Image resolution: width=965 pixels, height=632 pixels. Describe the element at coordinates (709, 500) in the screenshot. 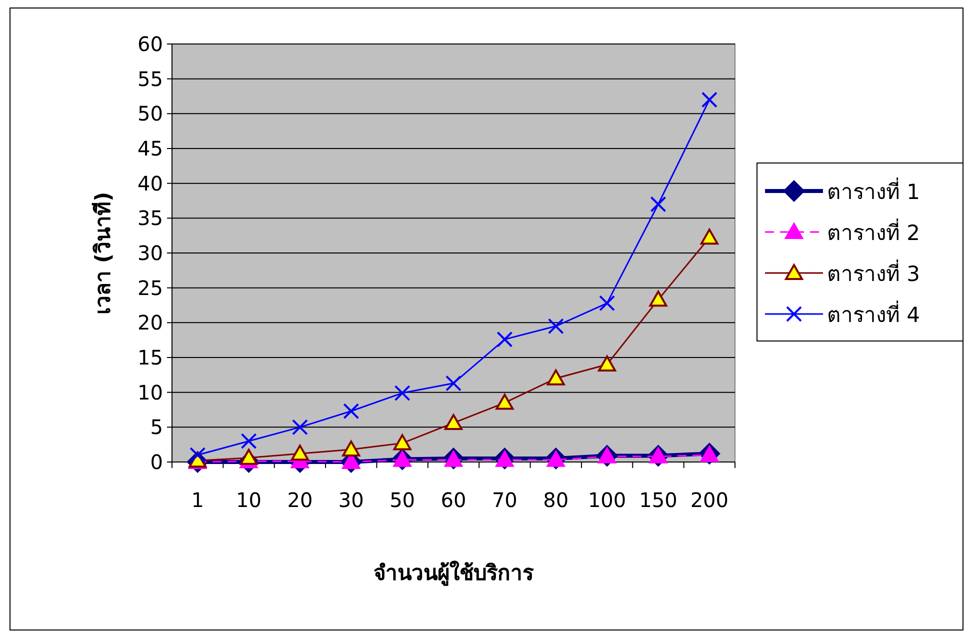

I see `x-tick-label: 200` at that location.